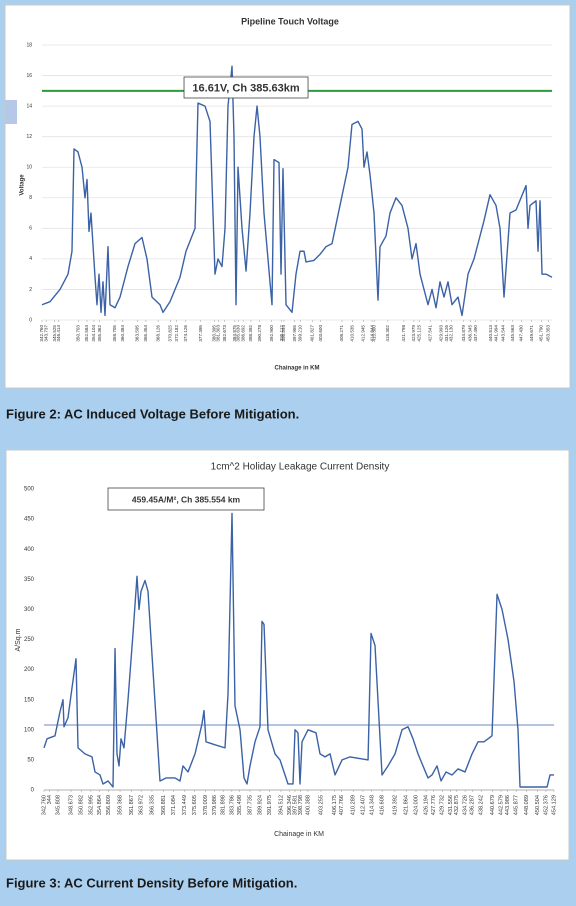  What do you see at coordinates (441, 333) in the screenshot?
I see `x-tick-label: 429.993` at bounding box center [441, 333].